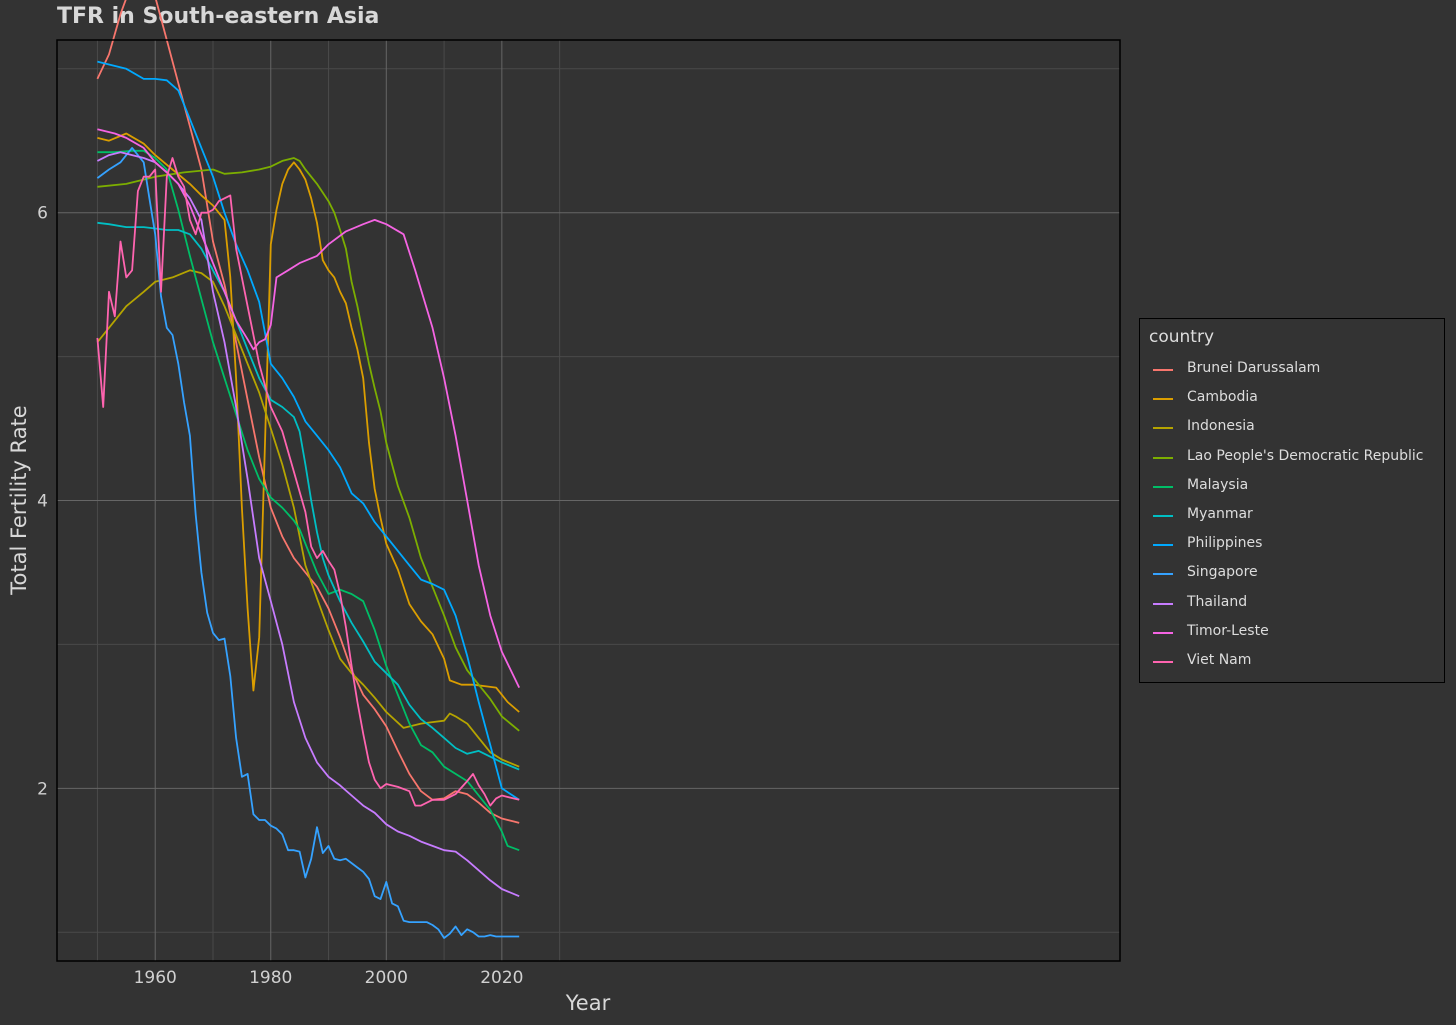 The width and height of the screenshot is (1456, 1025). Describe the element at coordinates (1297, 487) in the screenshot. I see `legend-item: Malaysia` at that location.